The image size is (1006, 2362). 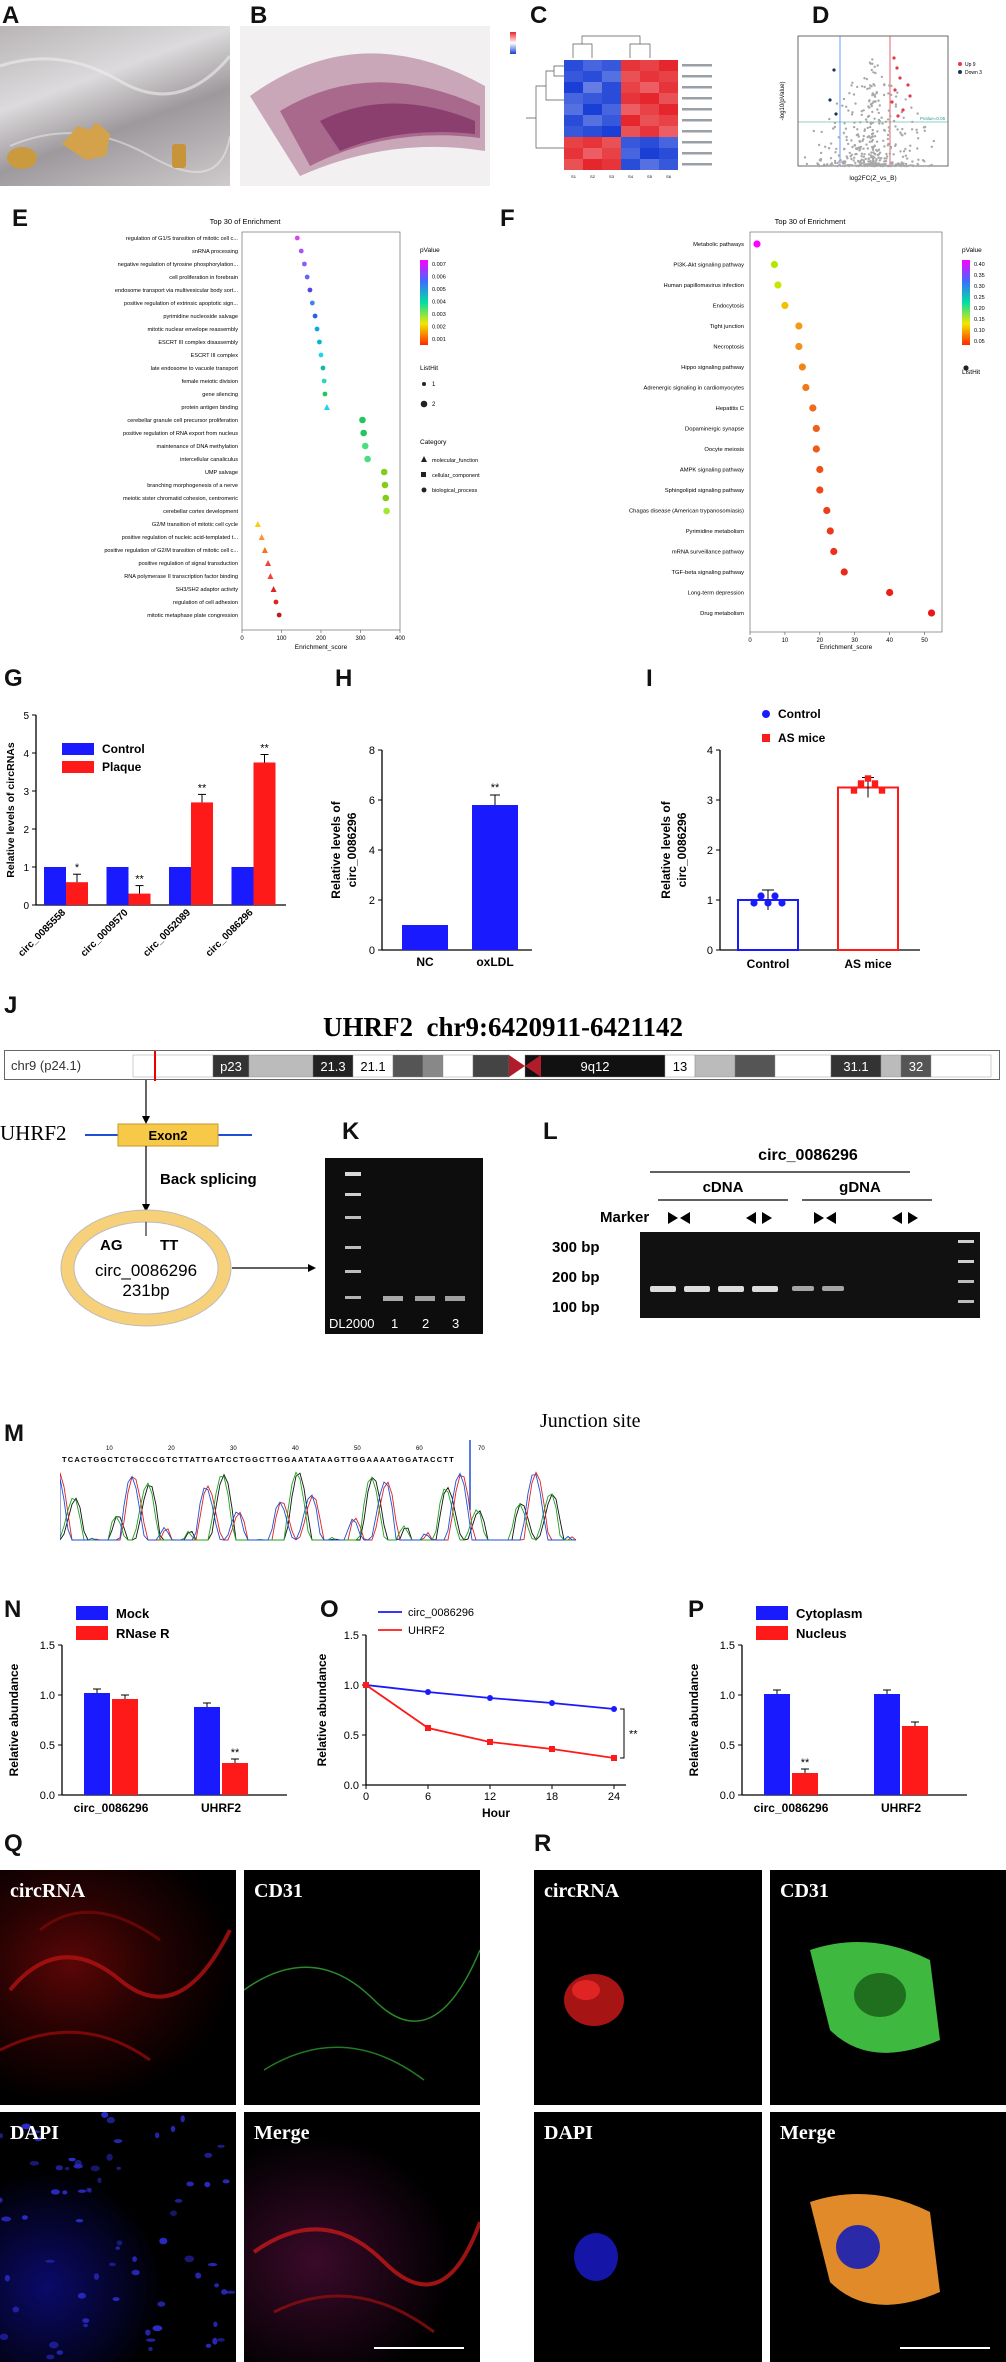 I want to click on y-tick-label: 1.5, so click(x=351, y=1636).